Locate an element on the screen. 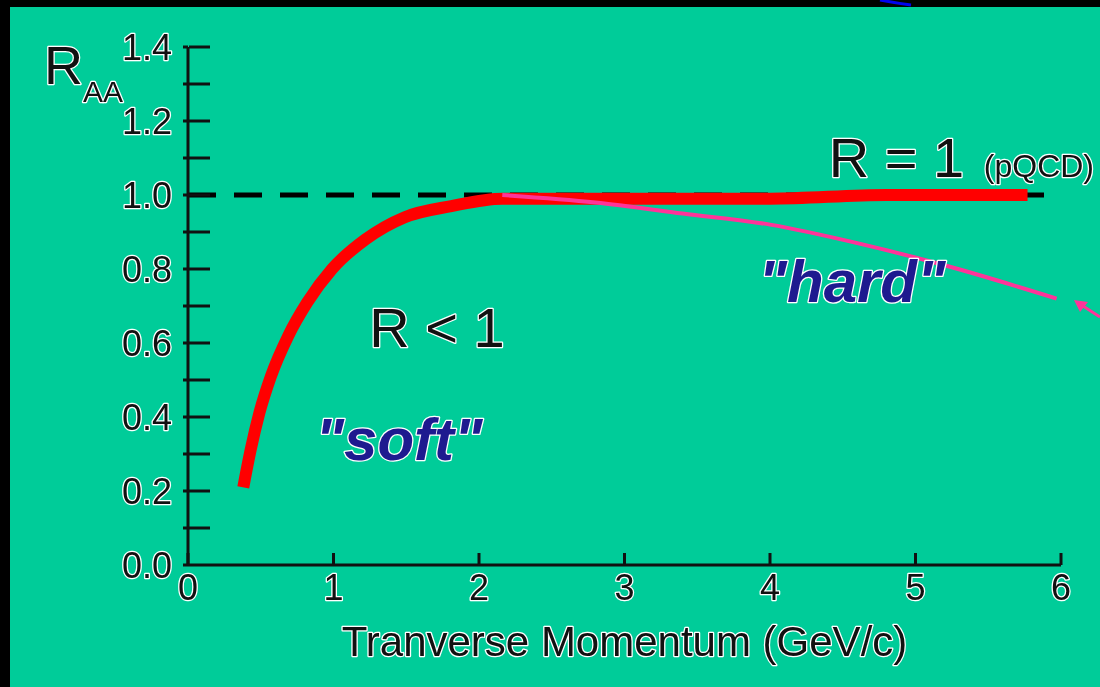  annotation: "soft" is located at coordinates (399, 439).